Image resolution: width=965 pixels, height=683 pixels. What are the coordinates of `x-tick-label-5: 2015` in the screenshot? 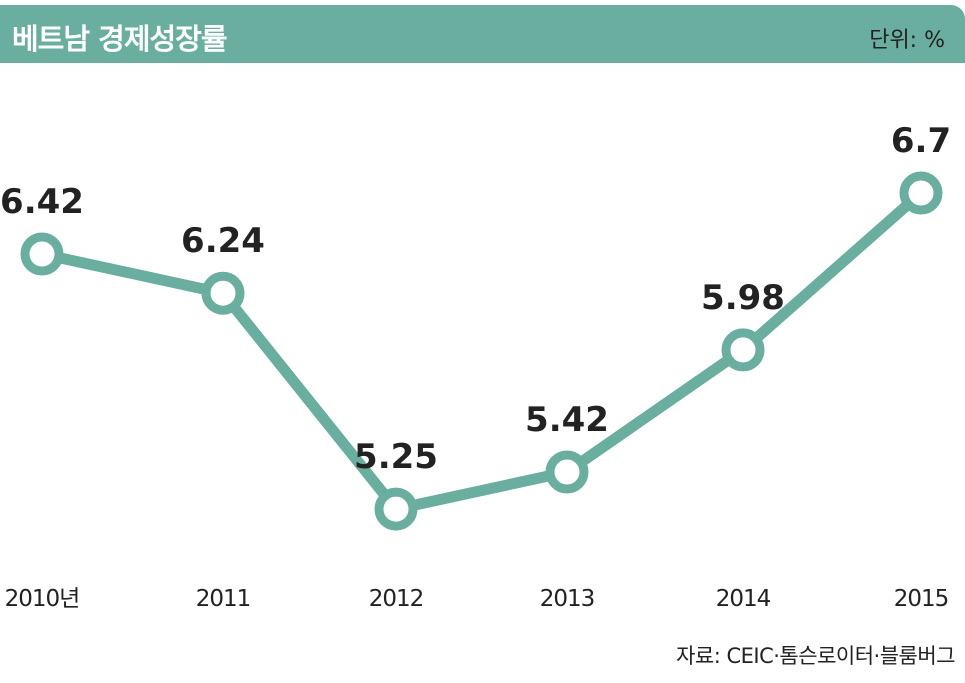 It's located at (921, 599).